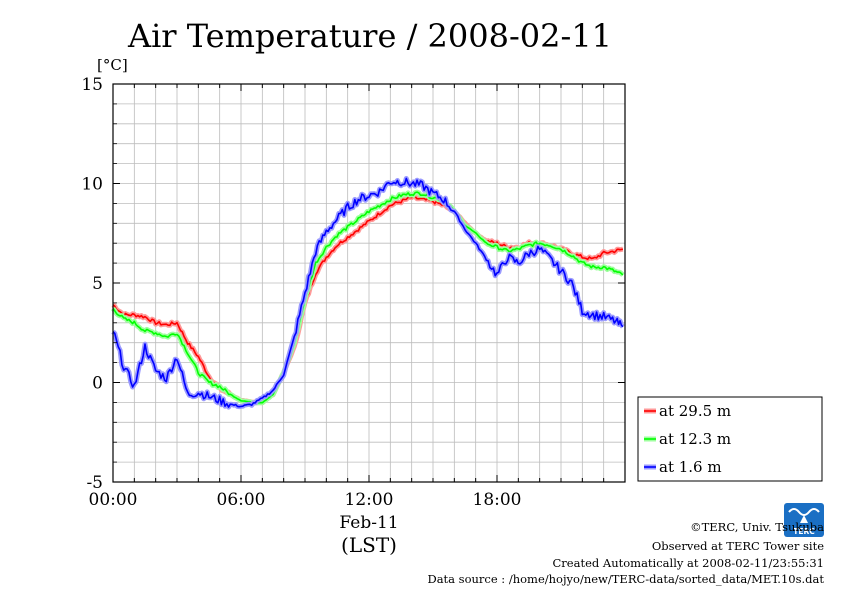  What do you see at coordinates (757, 527) in the screenshot?
I see `copyright-text: ©TERC, Univ. Tsukuba` at bounding box center [757, 527].